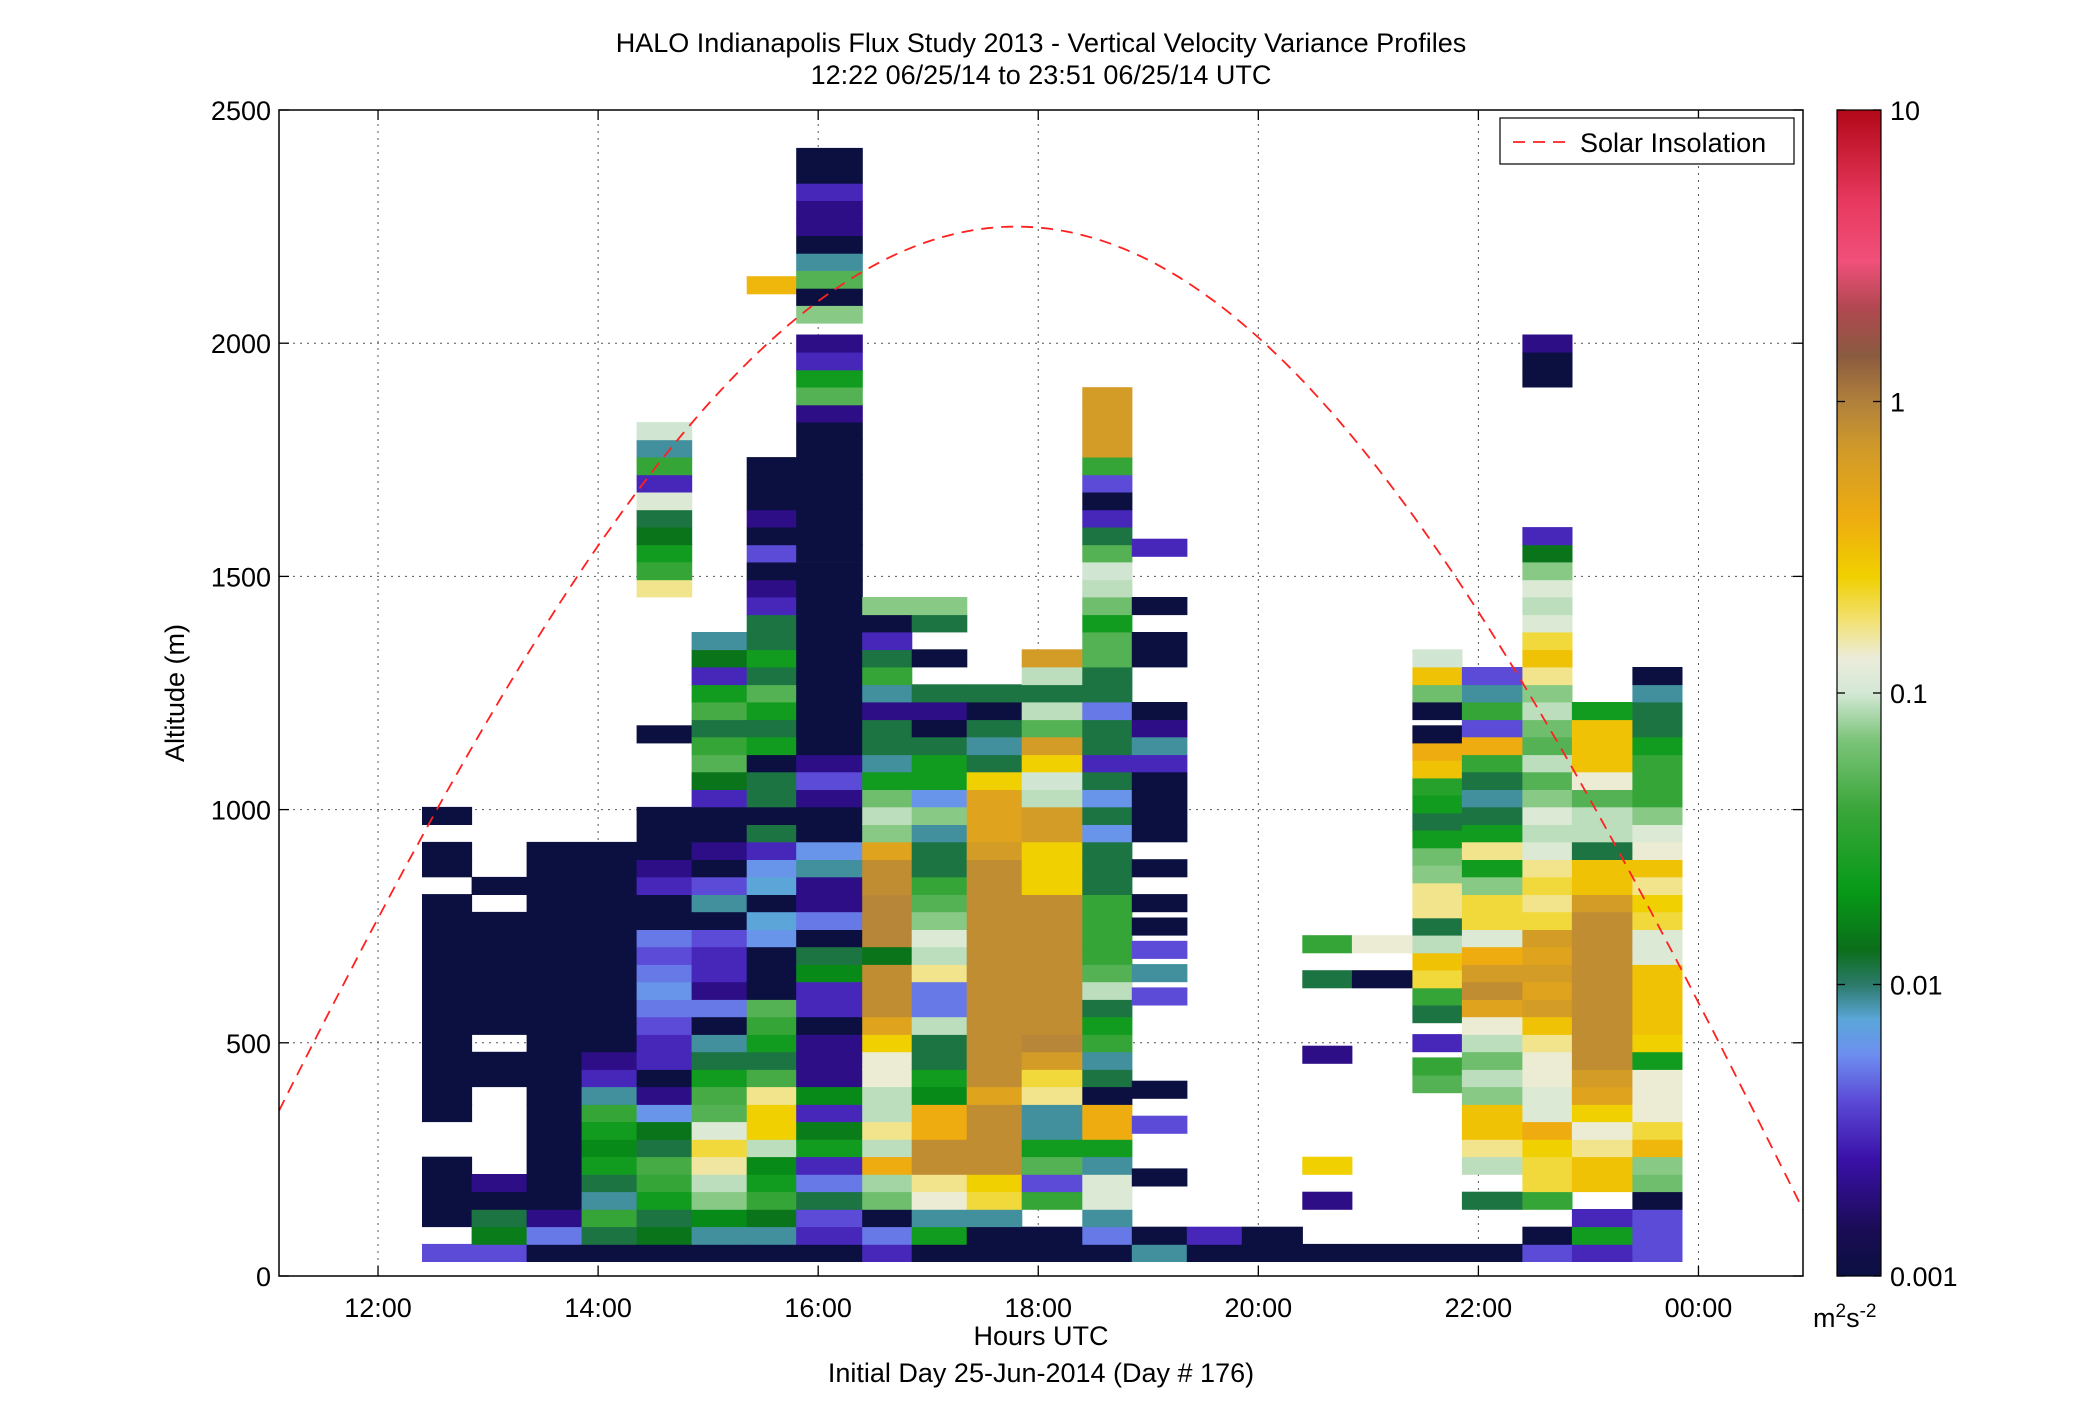 This screenshot has height=1425, width=2098. I want to click on colorbar-tick-label: 0.001, so click(1924, 1277).